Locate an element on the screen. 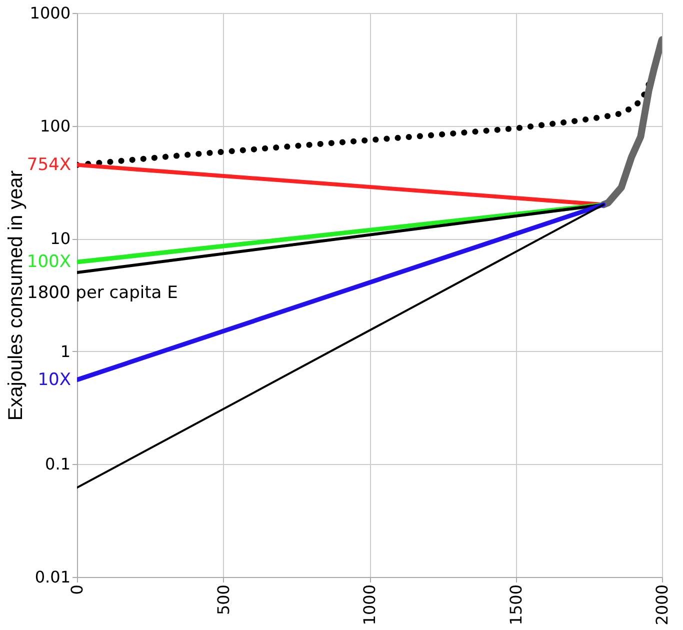 This screenshot has width=683, height=630. series-label: 754X is located at coordinates (49, 164).